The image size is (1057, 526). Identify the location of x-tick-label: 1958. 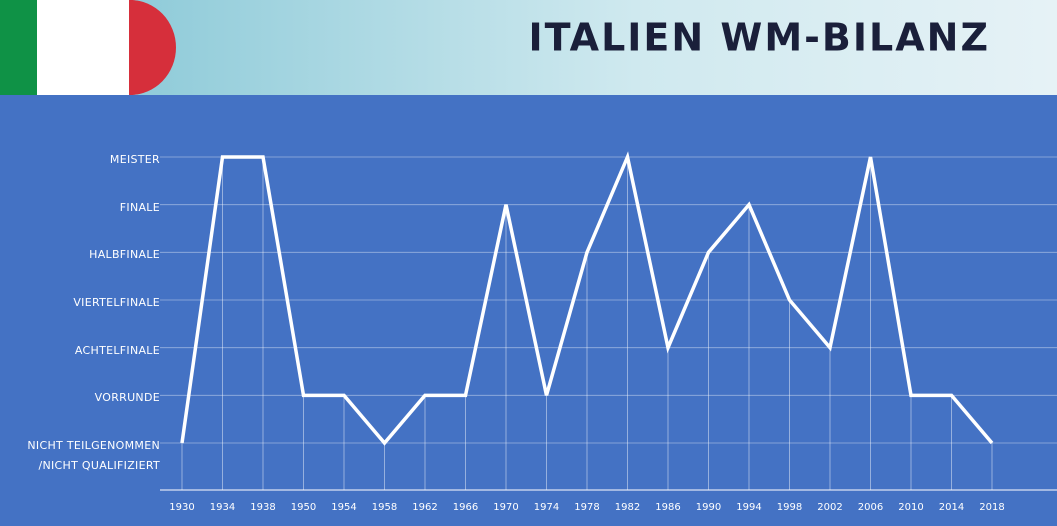
(384, 507).